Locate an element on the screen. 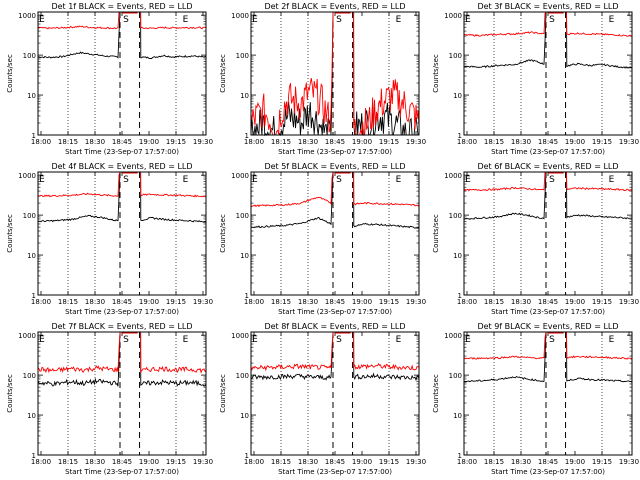 Image resolution: width=640 pixels, height=480 pixels. panel-title: Det 5f BLACK = Events, RED = LLD is located at coordinates (334, 166).